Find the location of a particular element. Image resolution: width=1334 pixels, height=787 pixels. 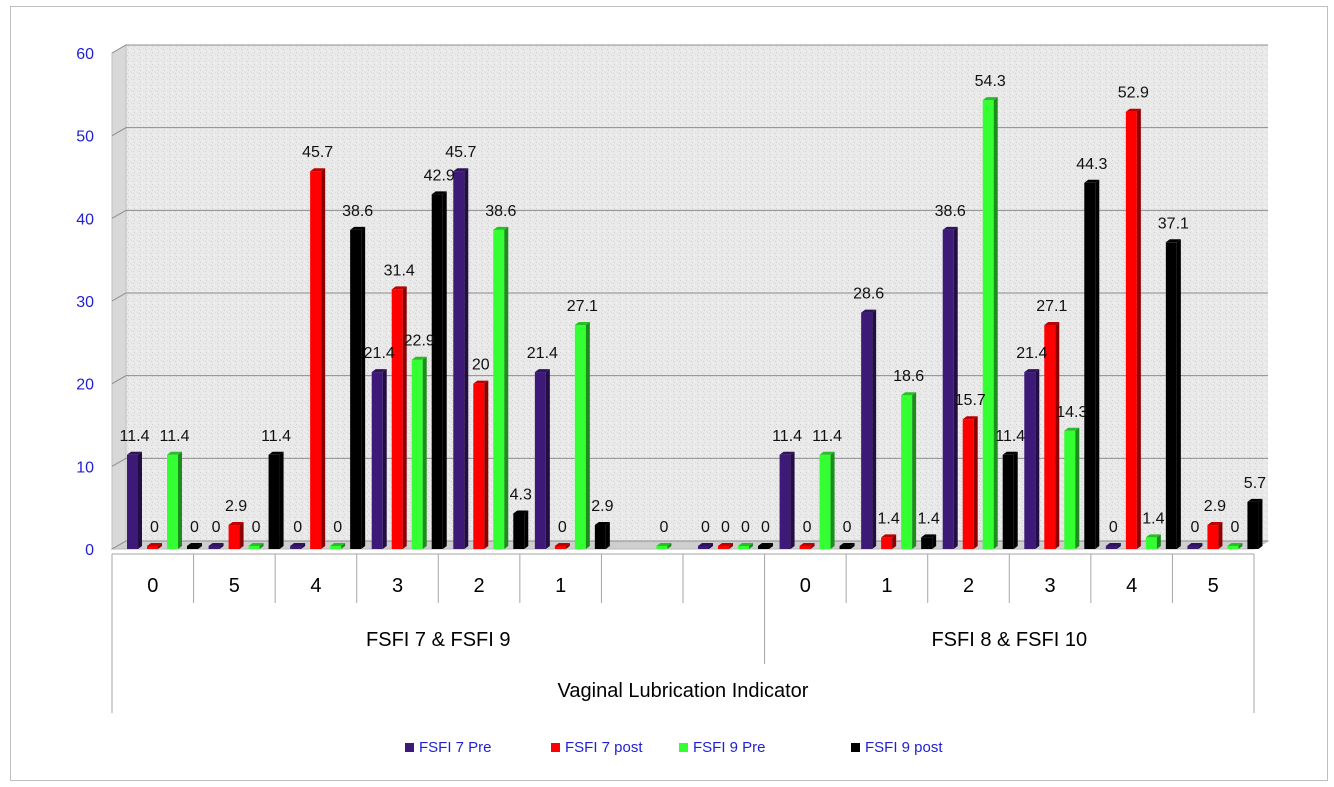

data-label: 44.3 is located at coordinates (1091, 164).